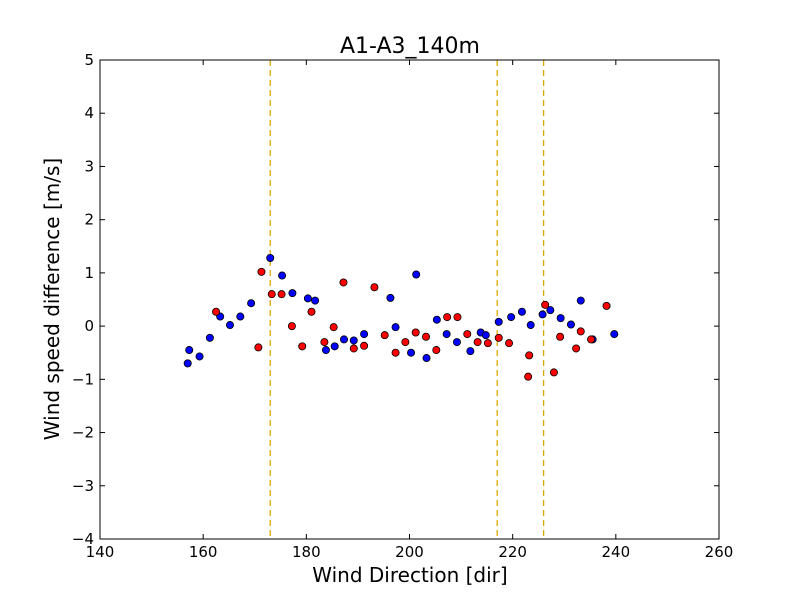 This screenshot has height=600, width=800. I want to click on y-tick-label: 0, so click(89, 326).